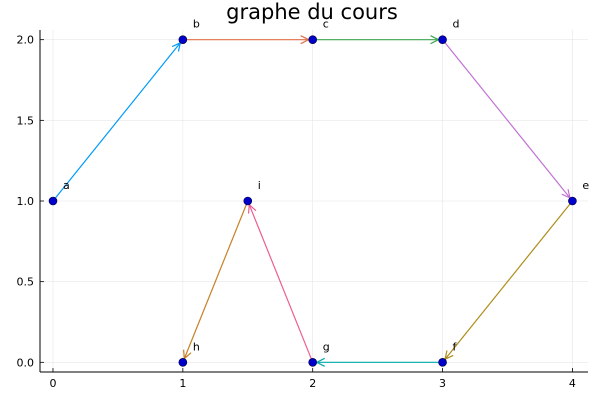  Describe the element at coordinates (313, 362) in the screenshot. I see `node-g` at that location.